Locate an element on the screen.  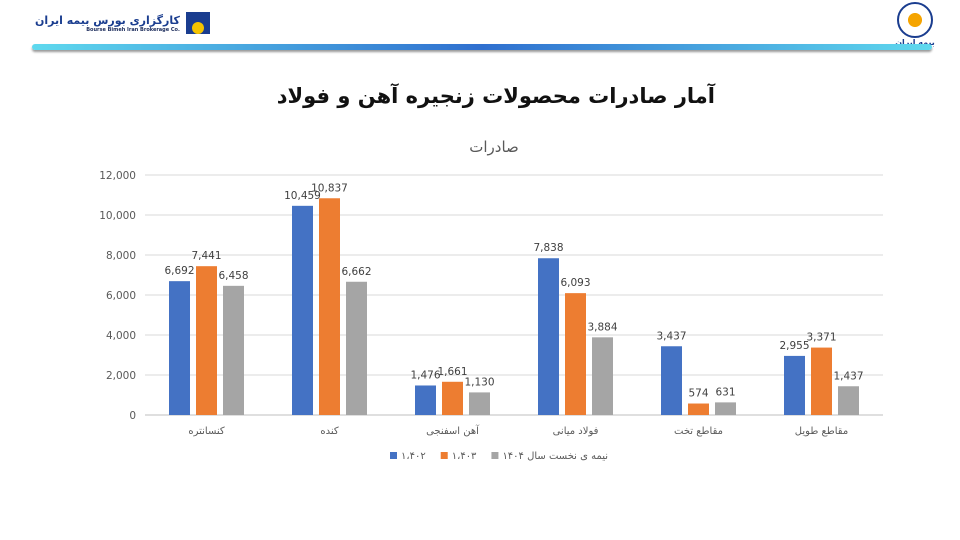
sun-logo-icon is located at coordinates (197, 23).